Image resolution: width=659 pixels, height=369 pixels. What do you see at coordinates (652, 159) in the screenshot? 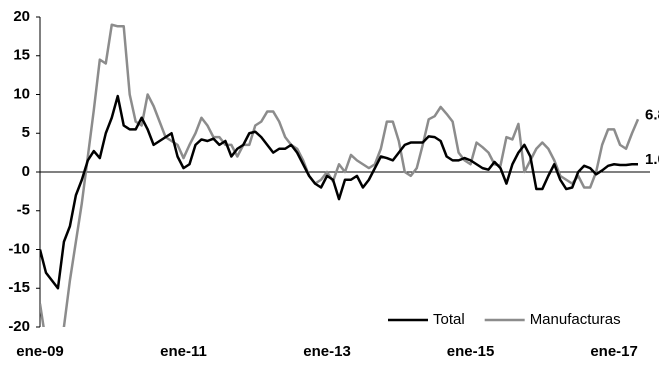
I see `end-label: 1.0` at bounding box center [652, 159].